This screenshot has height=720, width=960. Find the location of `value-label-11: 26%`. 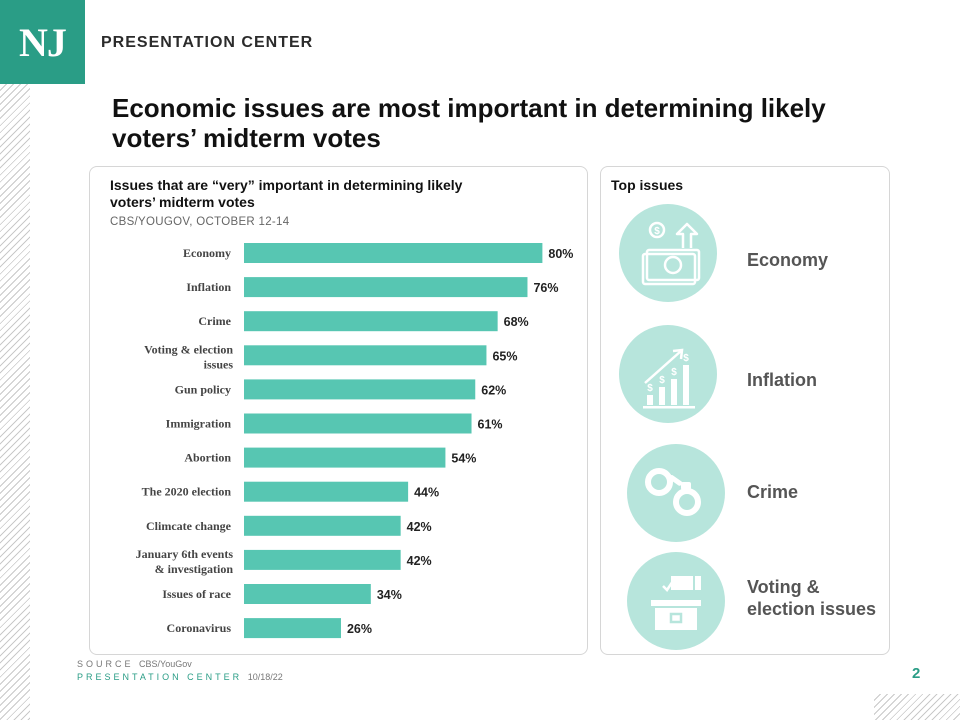

value-label-11: 26% is located at coordinates (359, 629).